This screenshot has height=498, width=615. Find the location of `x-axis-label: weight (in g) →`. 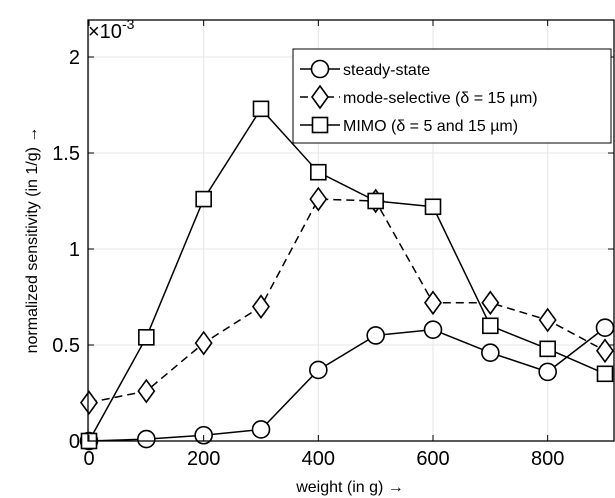

x-axis-label: weight (in g) → is located at coordinates (349, 487).